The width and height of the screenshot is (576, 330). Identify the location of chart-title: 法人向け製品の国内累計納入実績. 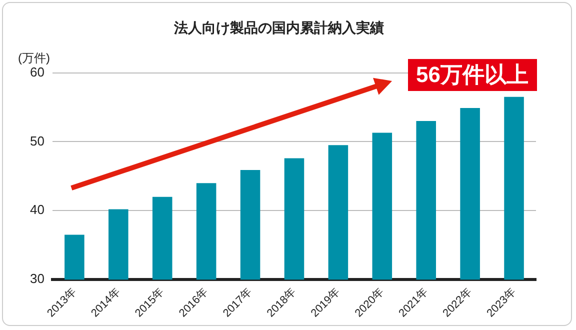
(278, 27).